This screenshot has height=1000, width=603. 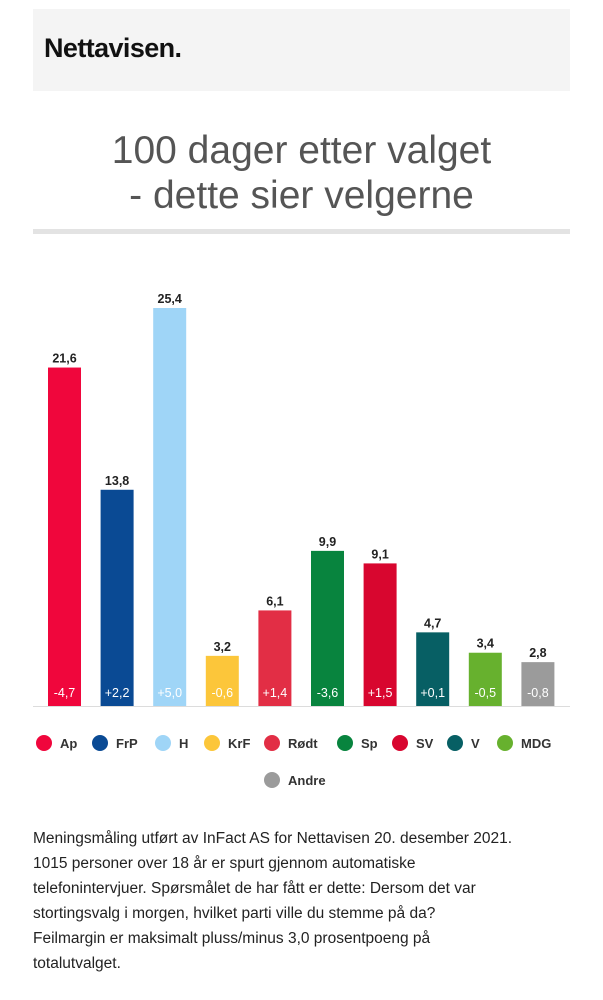 I want to click on legend-swatch-sp, so click(x=345, y=743).